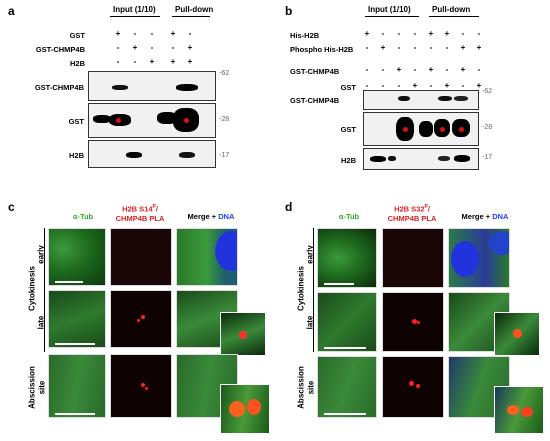  Describe the element at coordinates (141, 386) in the screenshot. I see `panel-c-abscission-pla-image` at that location.